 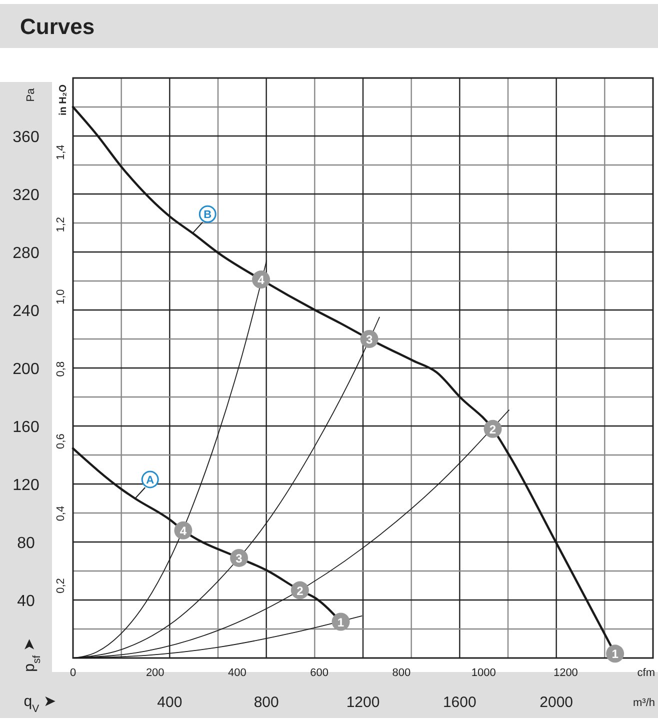 I want to click on x-tick-label: 800, so click(x=266, y=702).